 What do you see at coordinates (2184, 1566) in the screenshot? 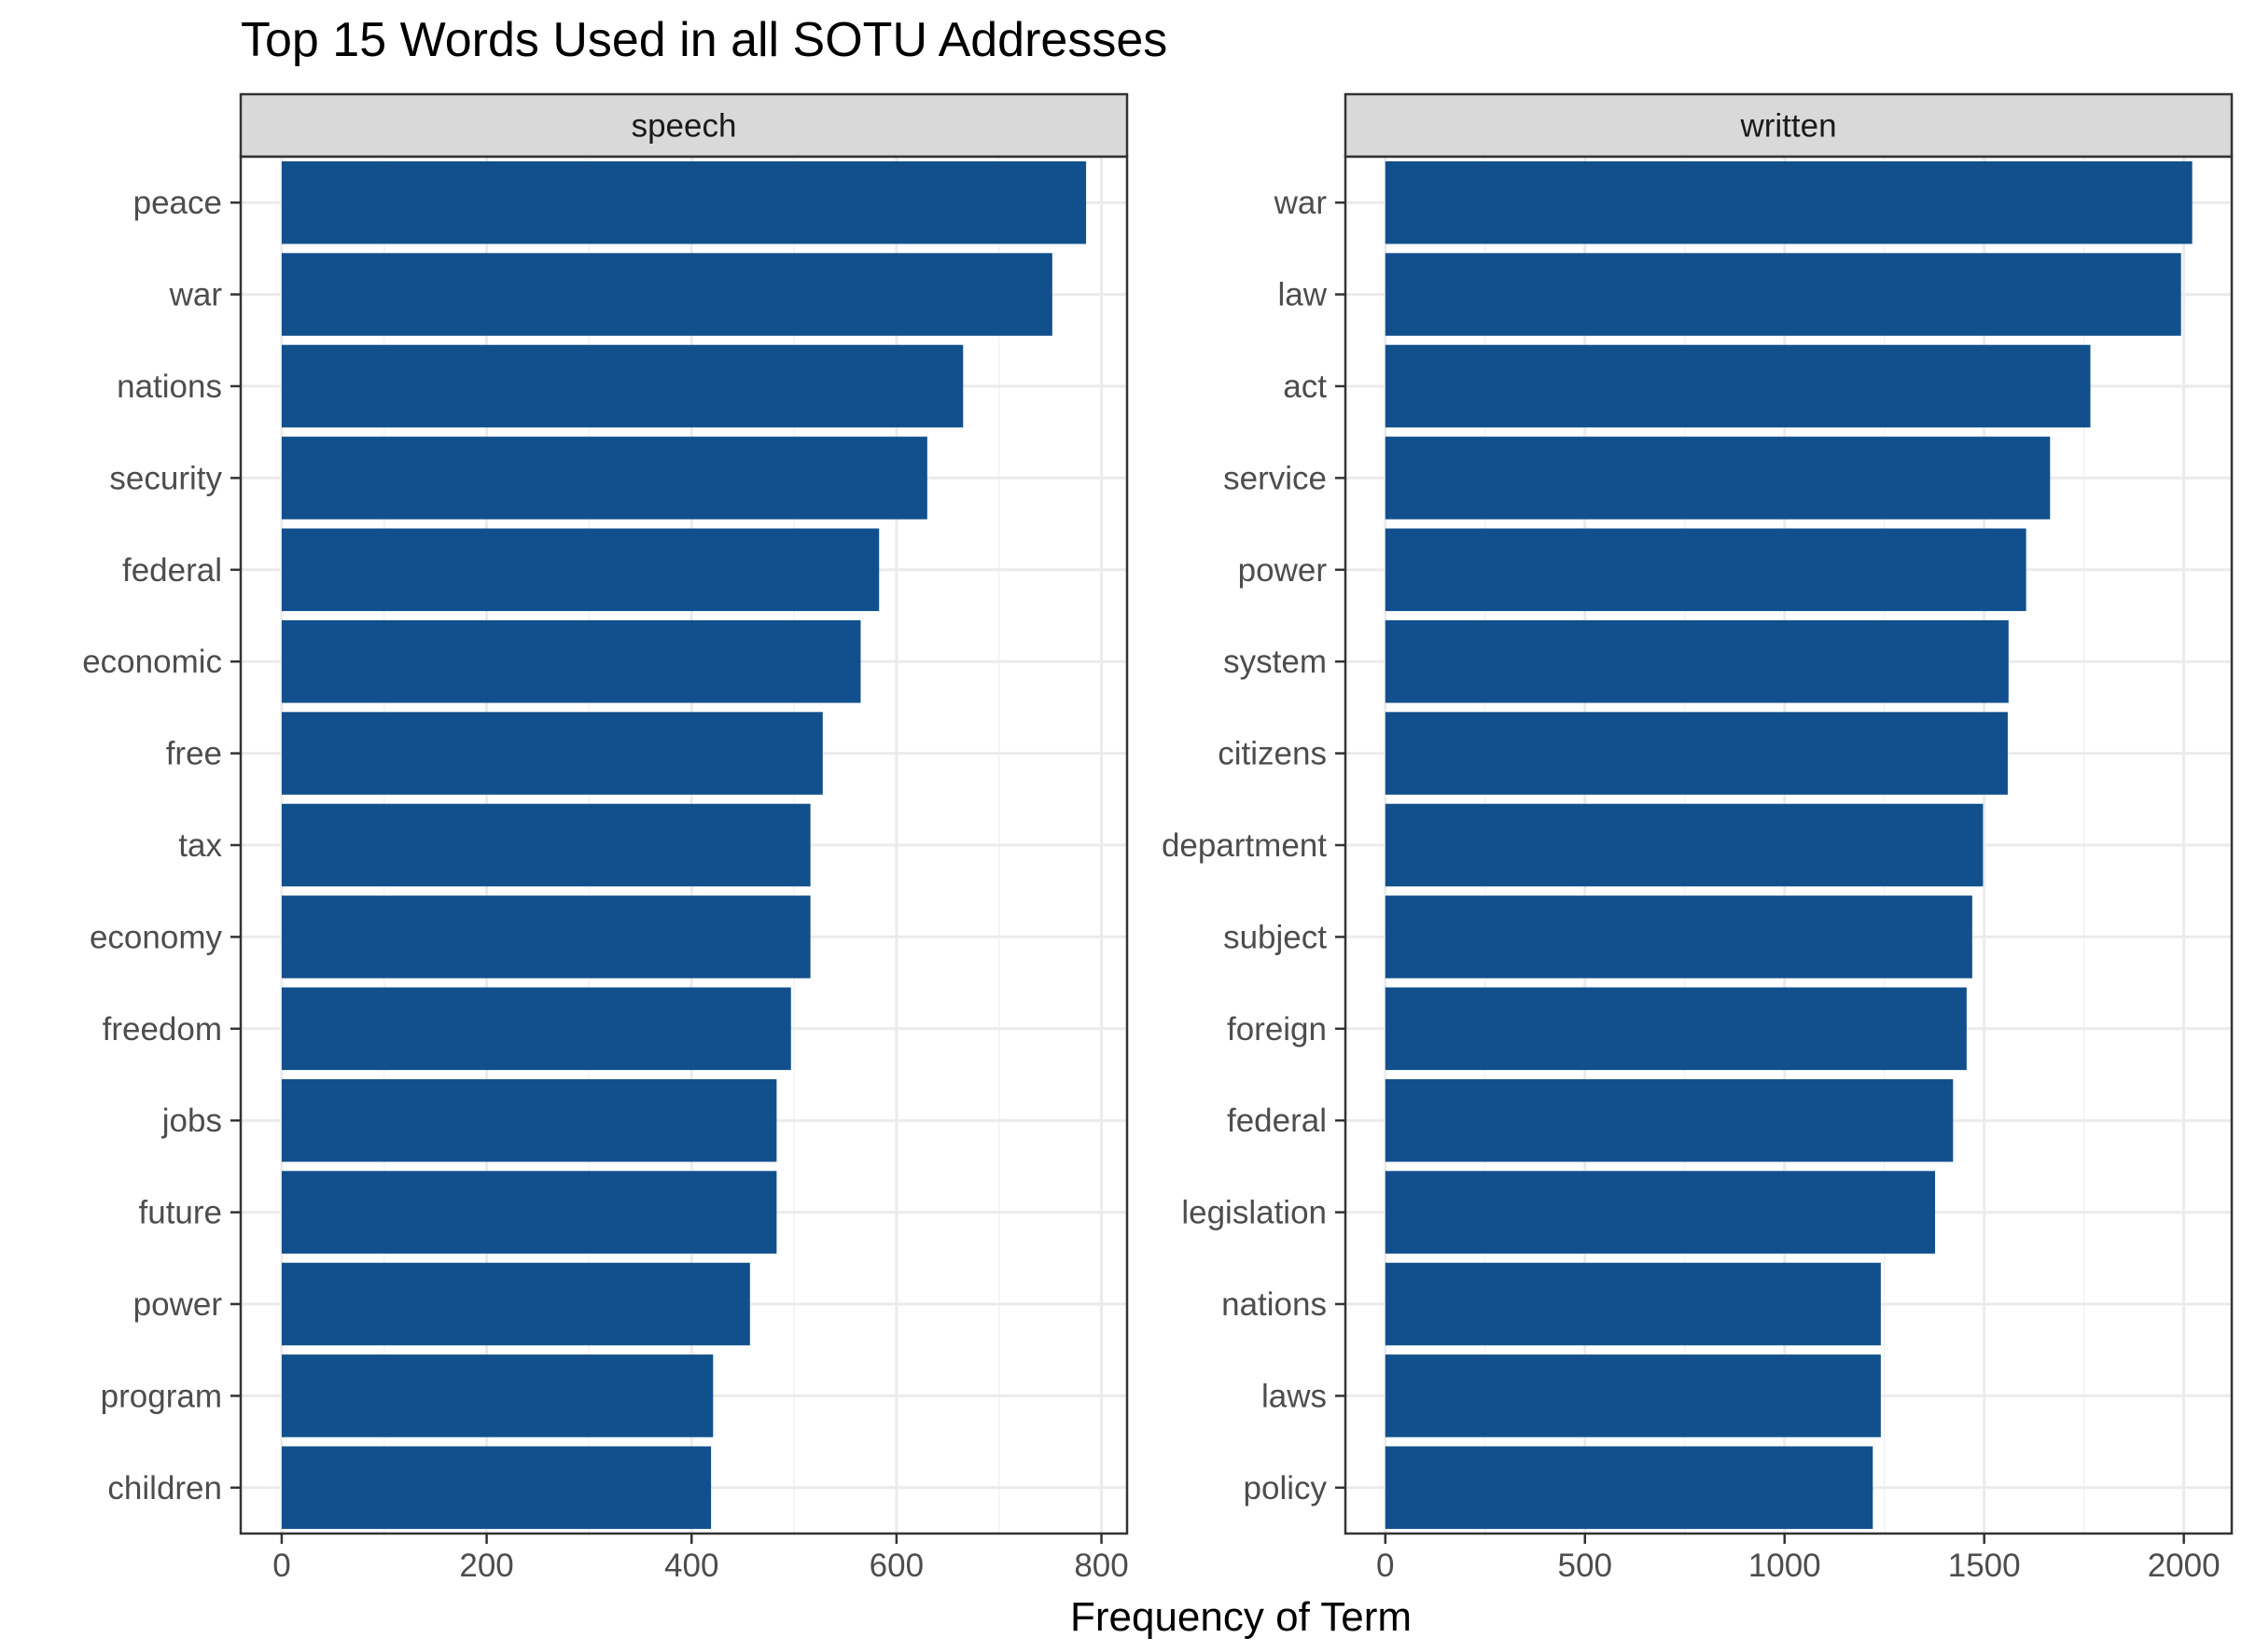
I see `x-tick-label: 2000` at bounding box center [2184, 1566].